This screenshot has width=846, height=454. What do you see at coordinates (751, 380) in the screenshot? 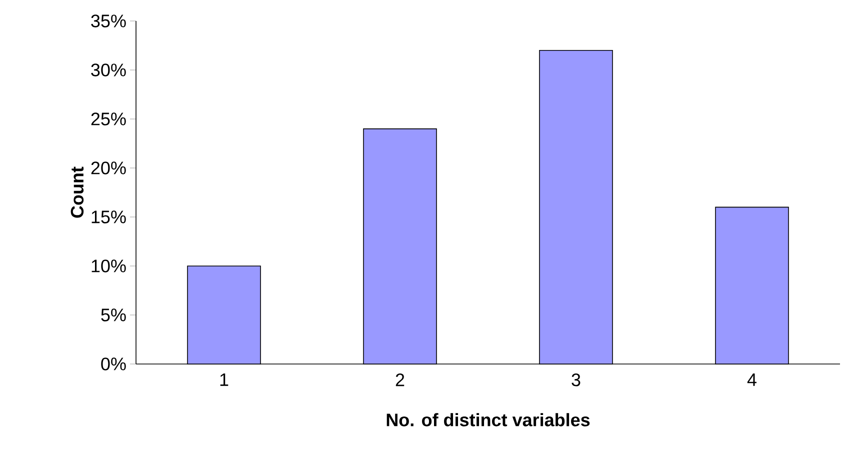
I see `x-tick-label: 4` at bounding box center [751, 380].